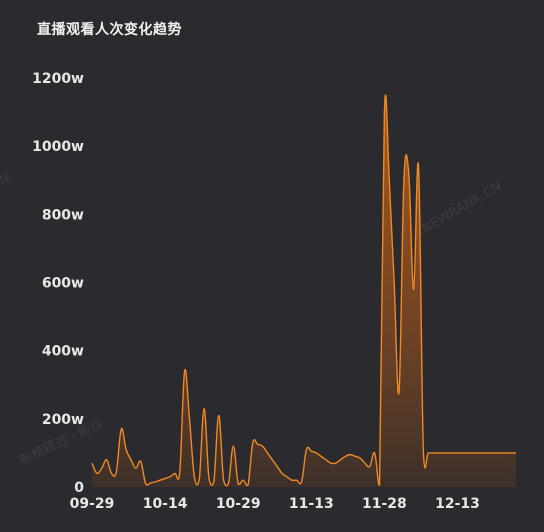 This screenshot has width=544, height=532. I want to click on y-tick-label: 0, so click(79, 488).